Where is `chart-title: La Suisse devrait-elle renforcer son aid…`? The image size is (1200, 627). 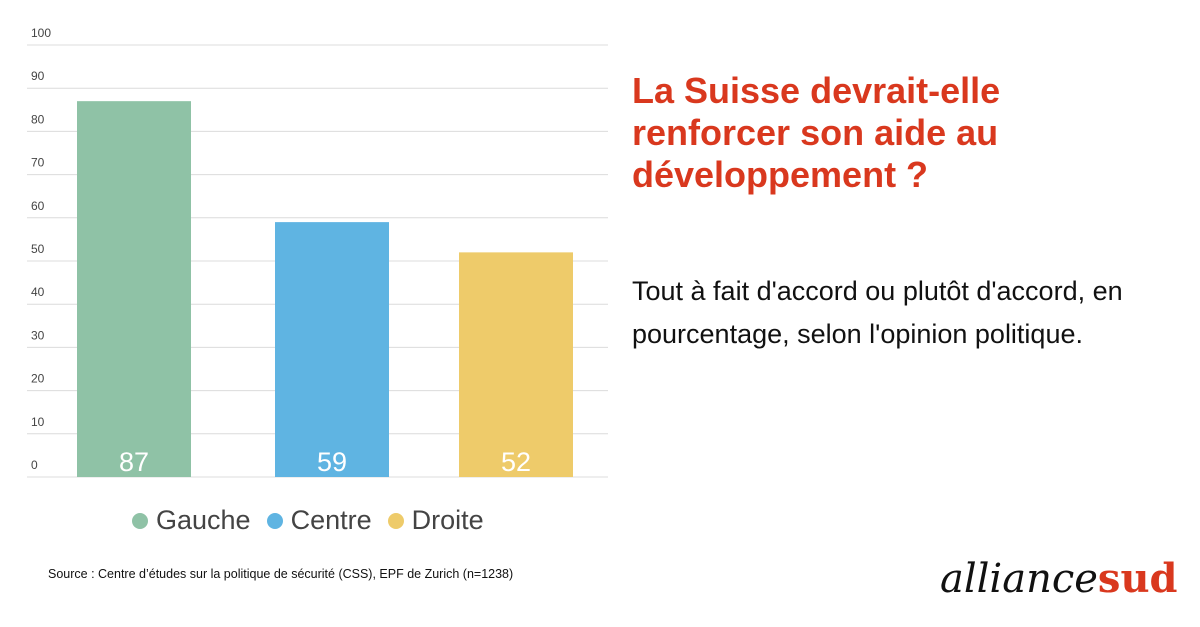
chart-title: La Suisse devrait-elle renforcer son aid… is located at coordinates (816, 132).